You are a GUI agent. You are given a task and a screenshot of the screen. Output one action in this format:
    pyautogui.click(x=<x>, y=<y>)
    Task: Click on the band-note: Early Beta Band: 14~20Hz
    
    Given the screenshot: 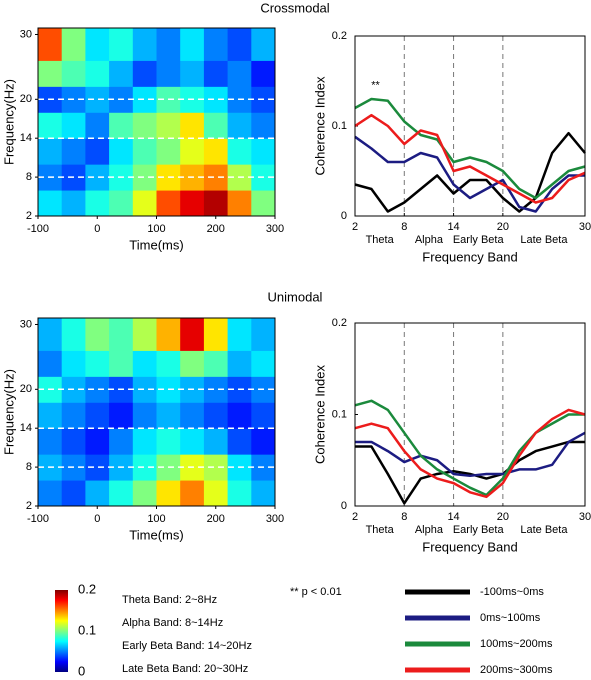 What is the action you would take?
    pyautogui.click(x=187, y=646)
    